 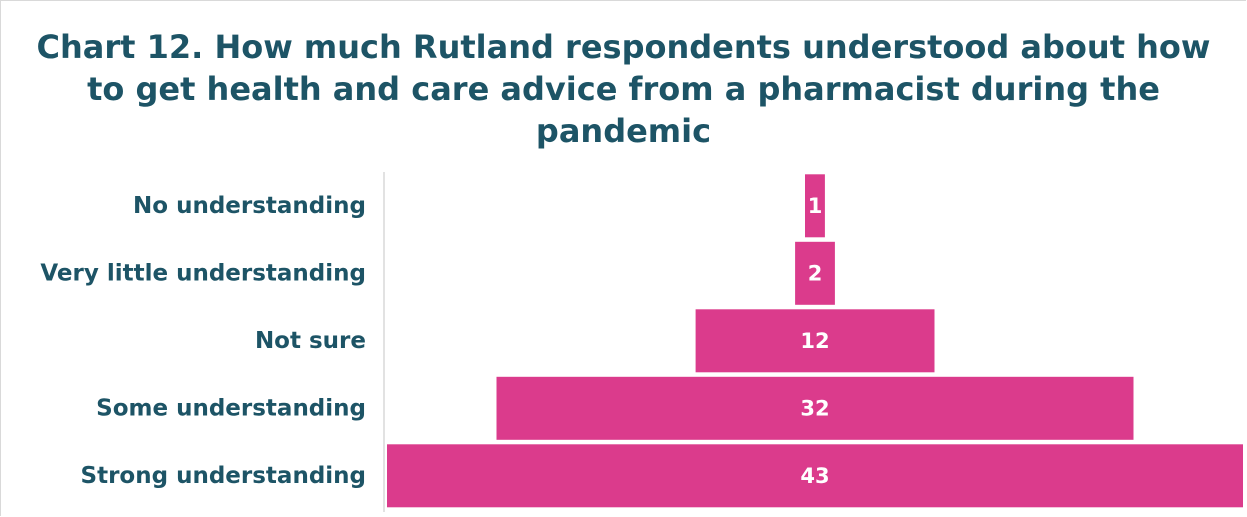 I want to click on value-label-2: 2, so click(x=815, y=273).